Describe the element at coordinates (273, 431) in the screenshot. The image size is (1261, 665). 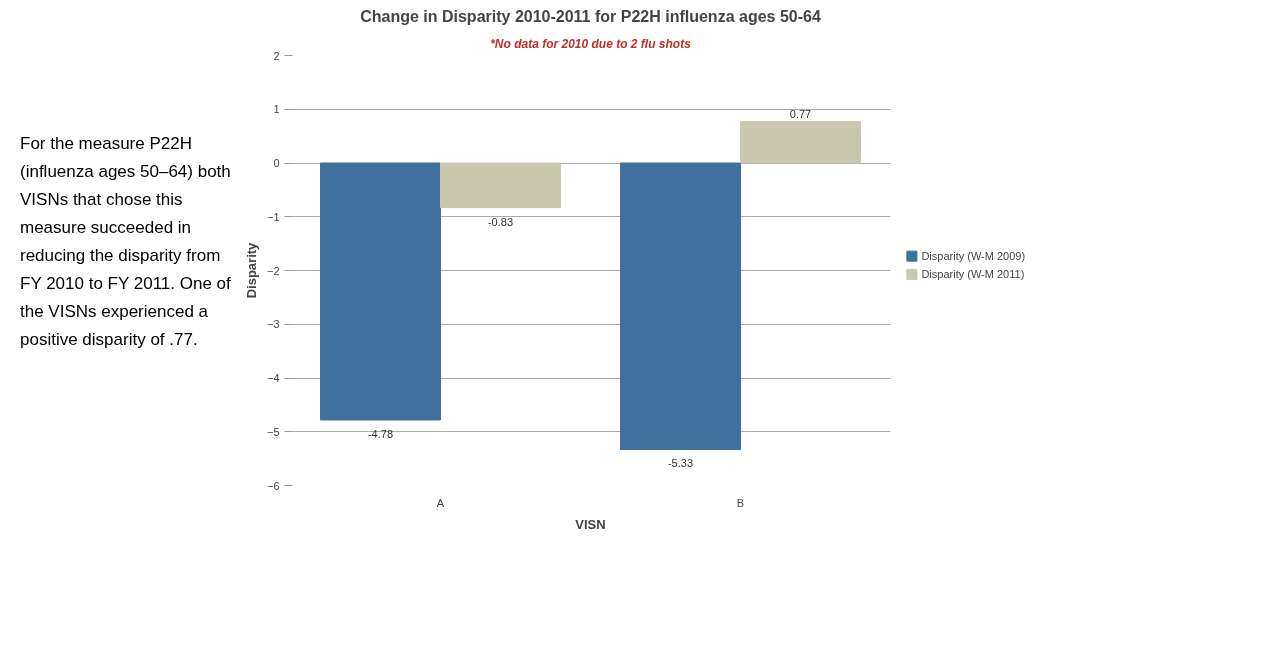
I see `y-tick-label: −5` at that location.